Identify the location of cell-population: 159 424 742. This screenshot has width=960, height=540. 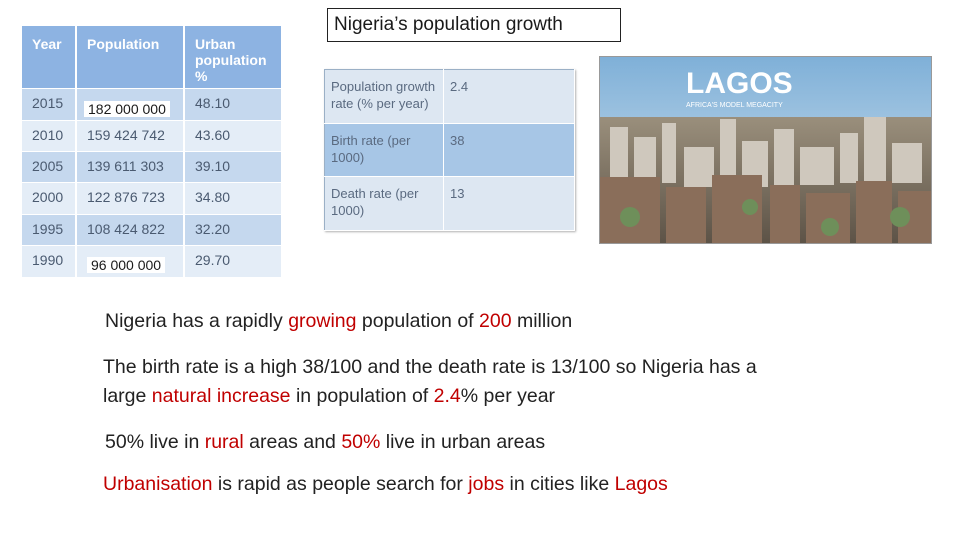
(130, 135).